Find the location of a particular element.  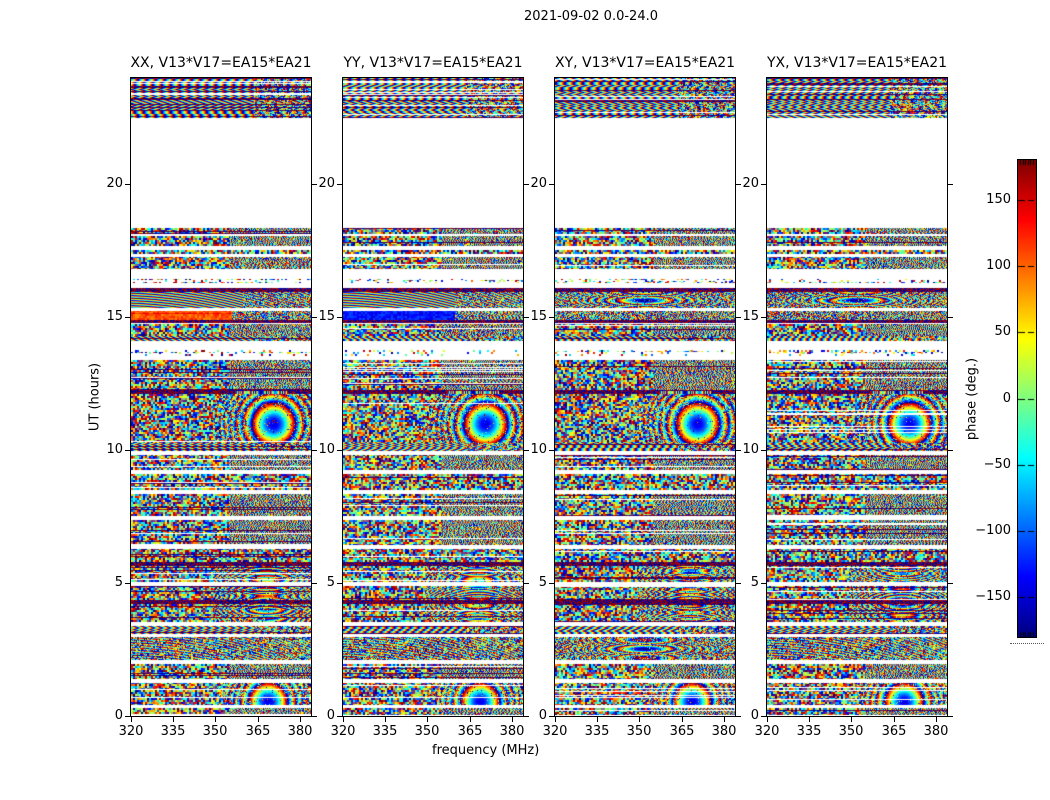

colorbar-frame is located at coordinates (1027, 398).